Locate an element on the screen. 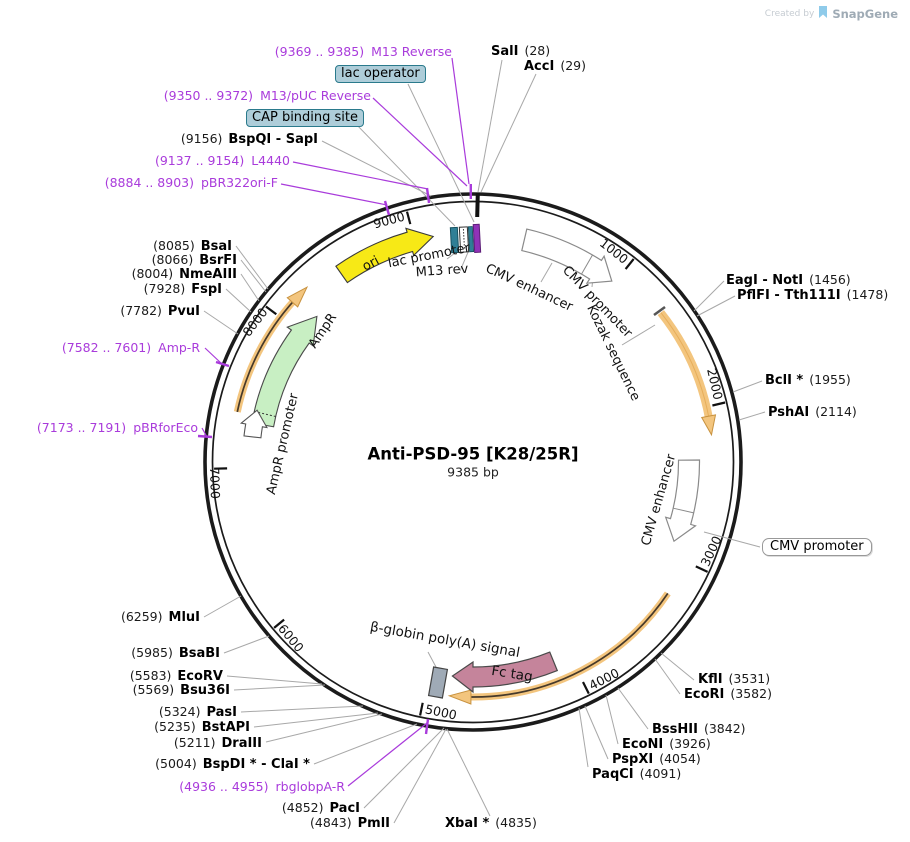  site-label-kfli: KflI (3531) is located at coordinates (734, 679).